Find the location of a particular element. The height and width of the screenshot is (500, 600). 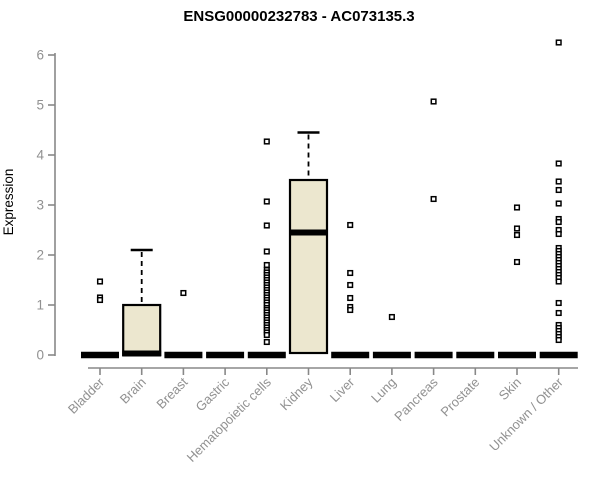

median-kidney is located at coordinates (308, 232).